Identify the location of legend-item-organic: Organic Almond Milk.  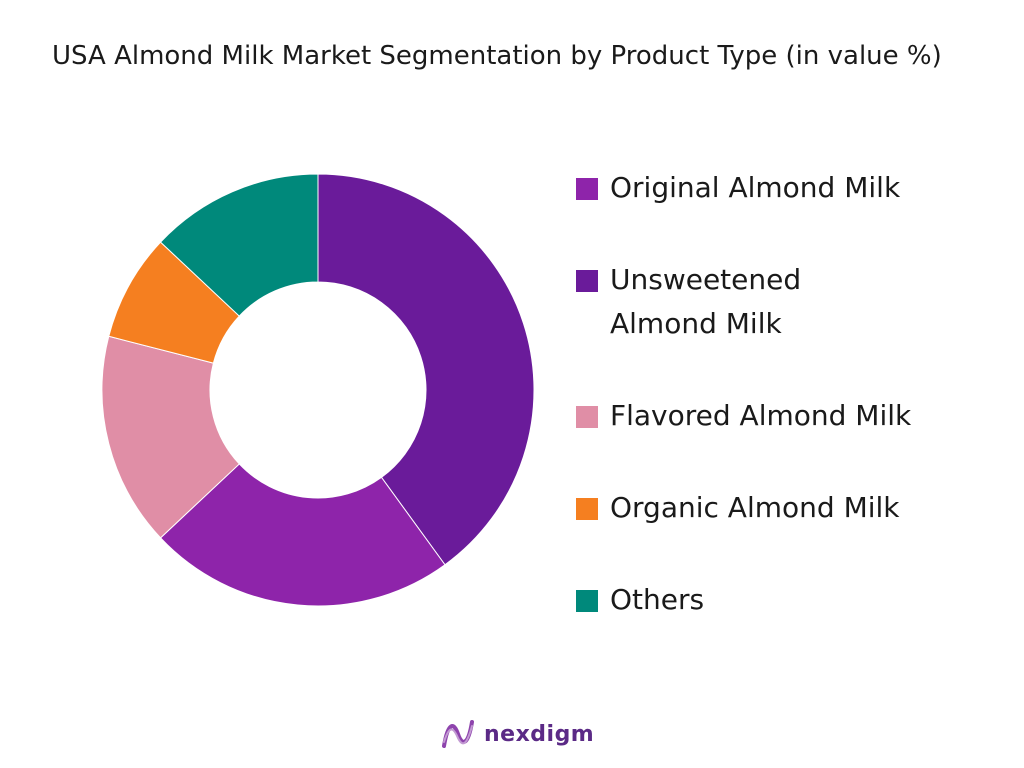
(796, 508).